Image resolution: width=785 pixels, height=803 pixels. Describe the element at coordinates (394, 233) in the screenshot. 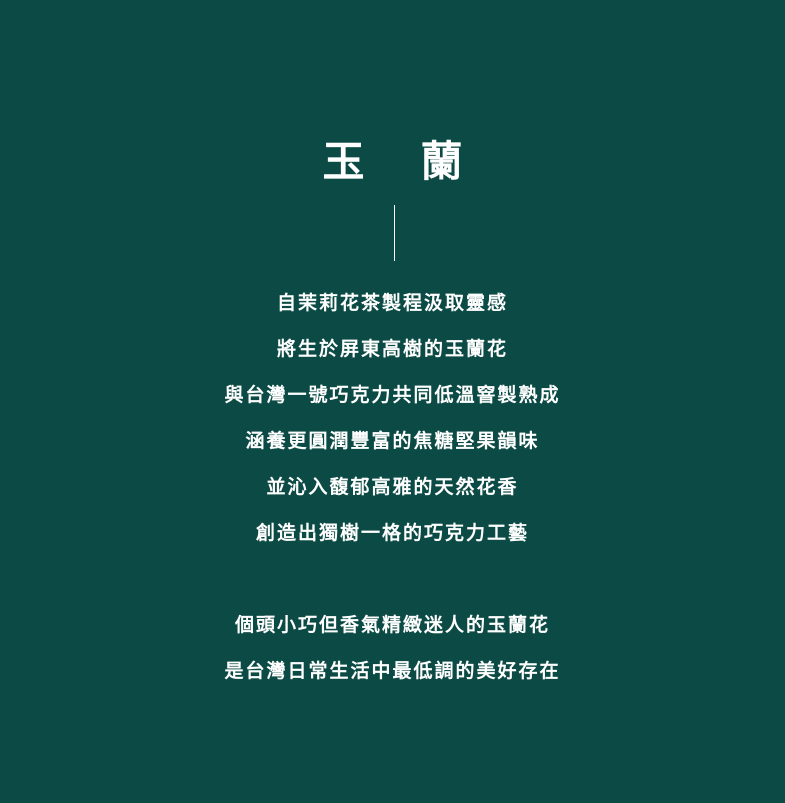

I see `title-divider` at that location.